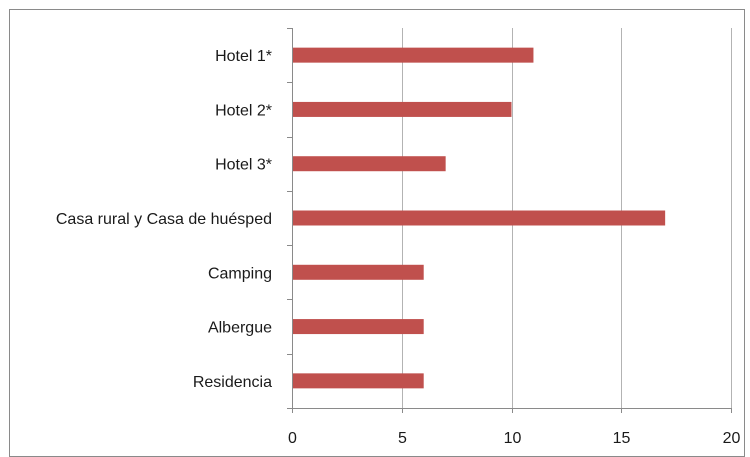 The height and width of the screenshot is (457, 750). I want to click on x-tick-label: 20, so click(732, 438).